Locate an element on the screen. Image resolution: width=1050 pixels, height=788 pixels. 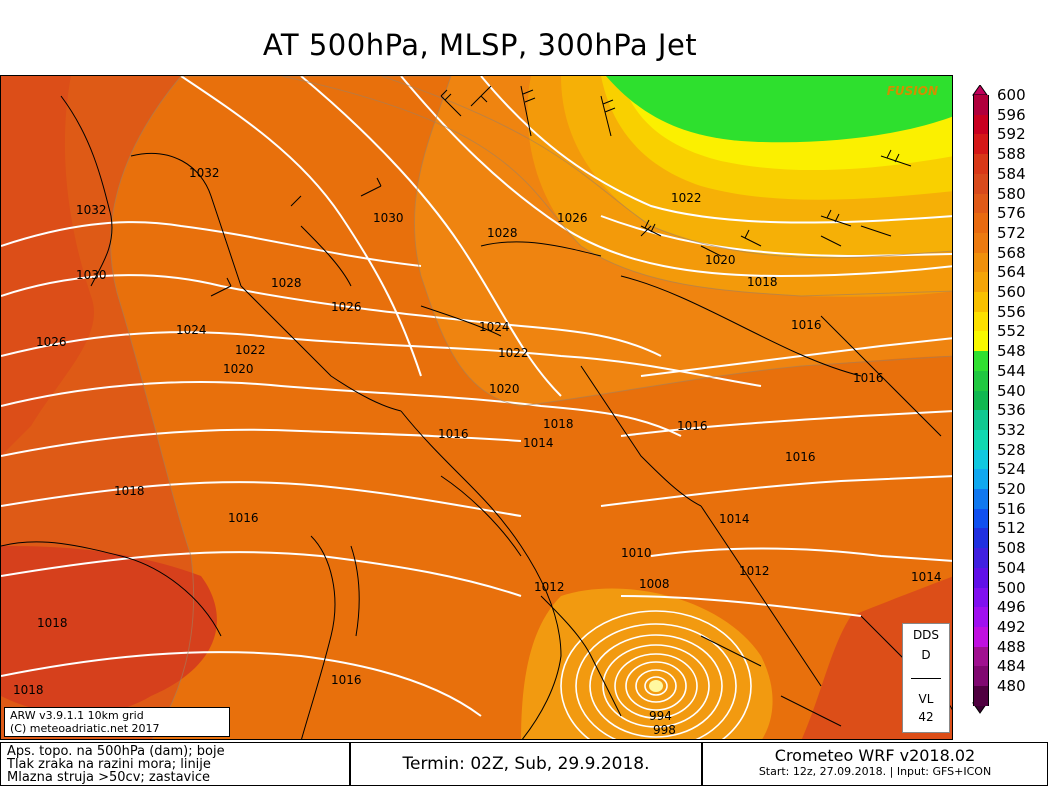
scale-label: 560 is located at coordinates (1011, 292).